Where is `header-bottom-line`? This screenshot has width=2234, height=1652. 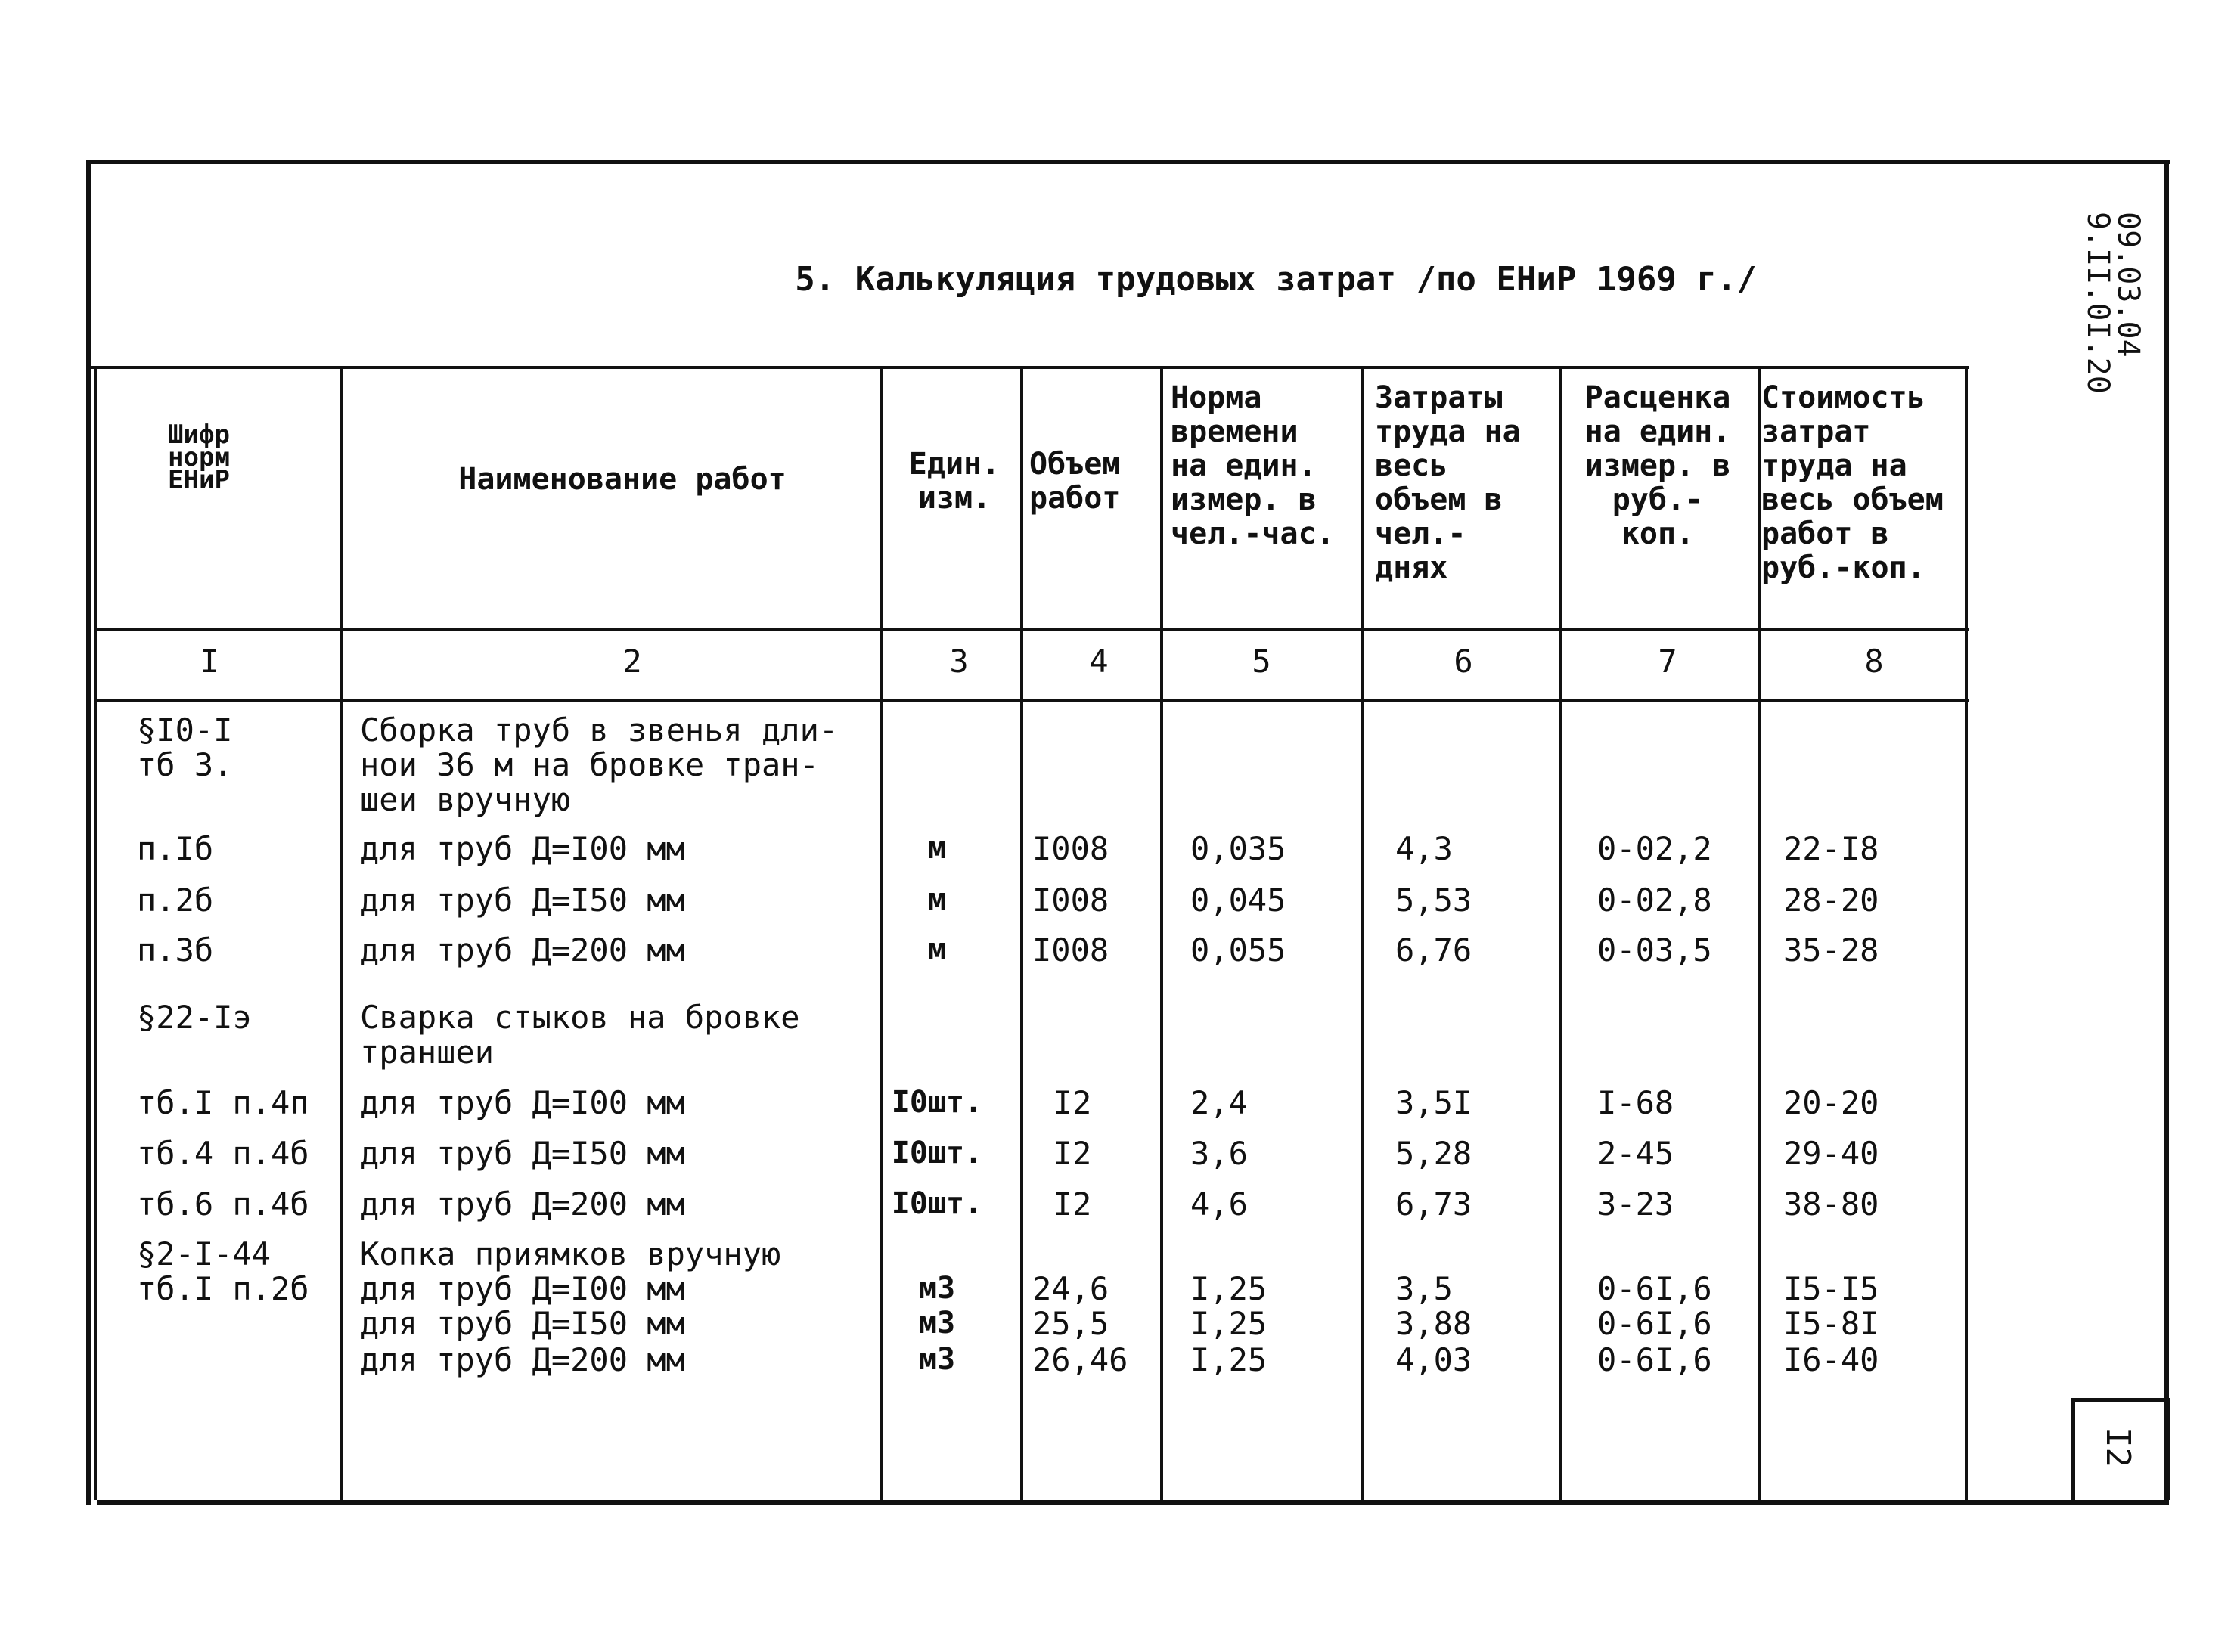 header-bottom-line is located at coordinates (1031, 630).